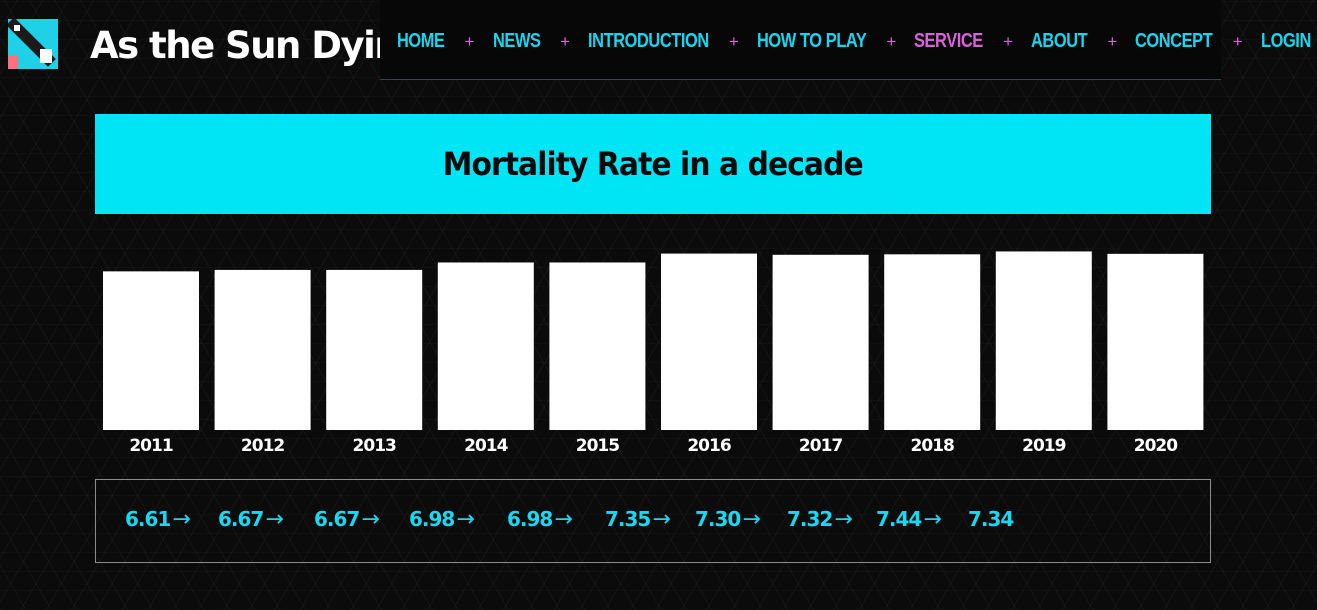 This screenshot has height=610, width=1317. Describe the element at coordinates (1156, 446) in the screenshot. I see `x-tick-label: 2020` at that location.